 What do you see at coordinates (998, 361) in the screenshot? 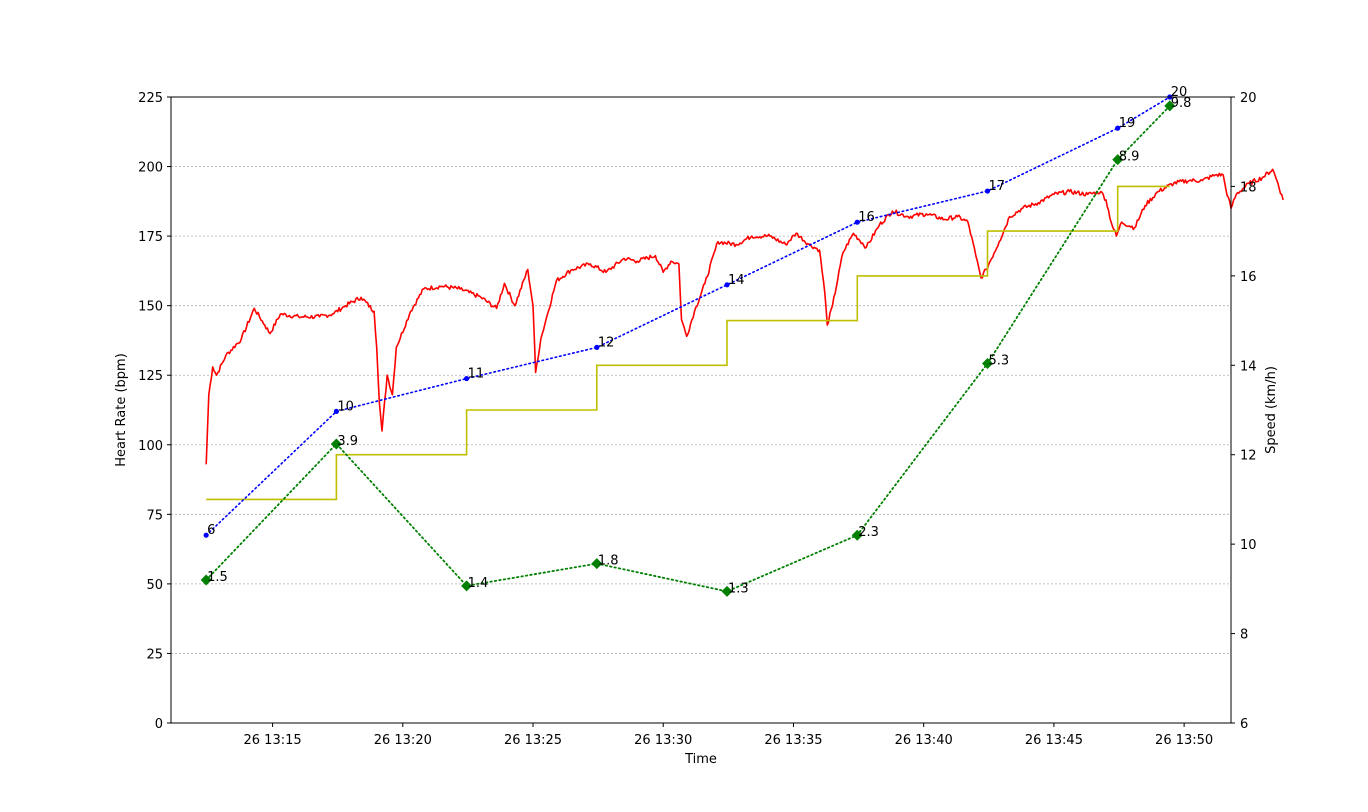
I see `green-point-label: 5.3` at bounding box center [998, 361].